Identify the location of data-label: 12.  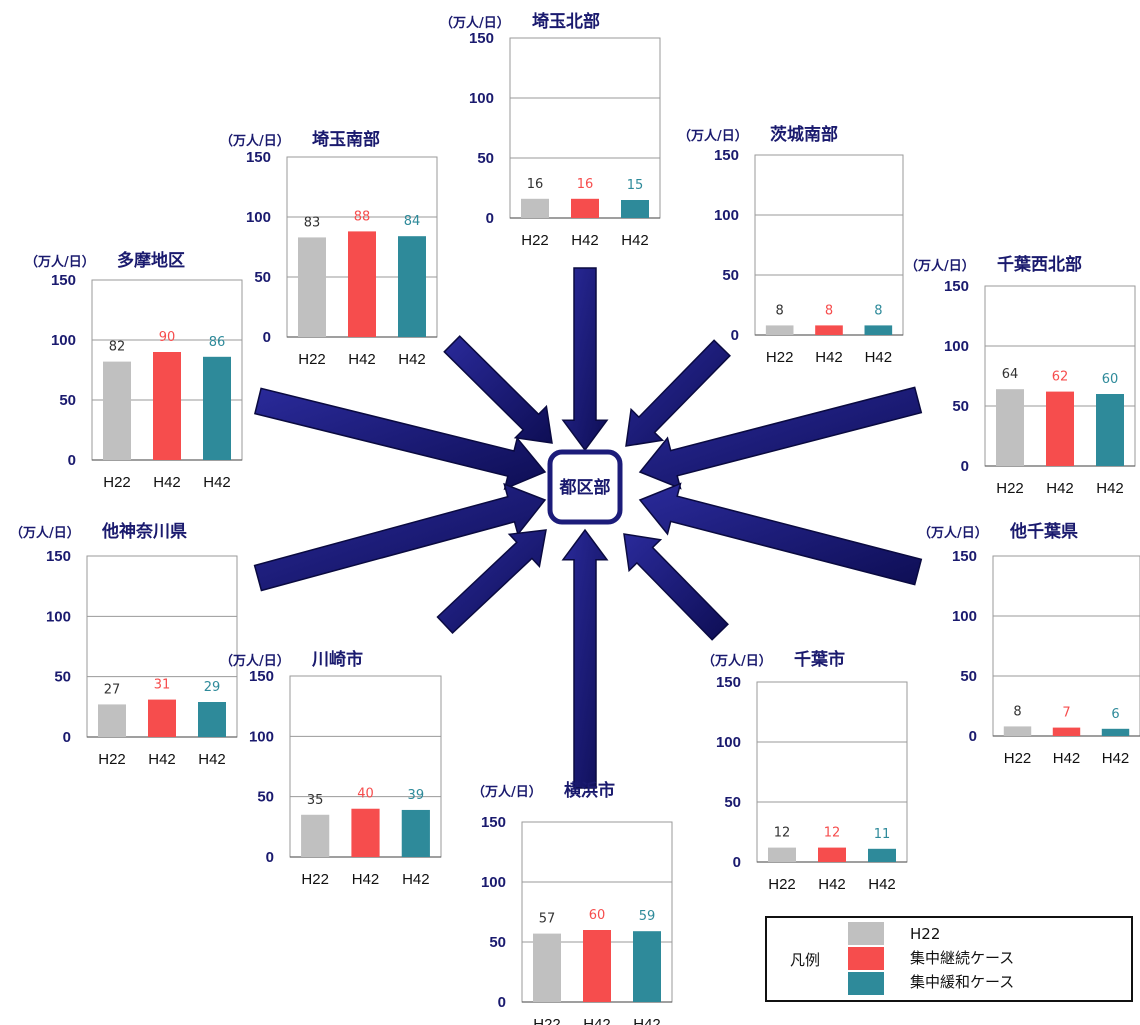
(782, 833).